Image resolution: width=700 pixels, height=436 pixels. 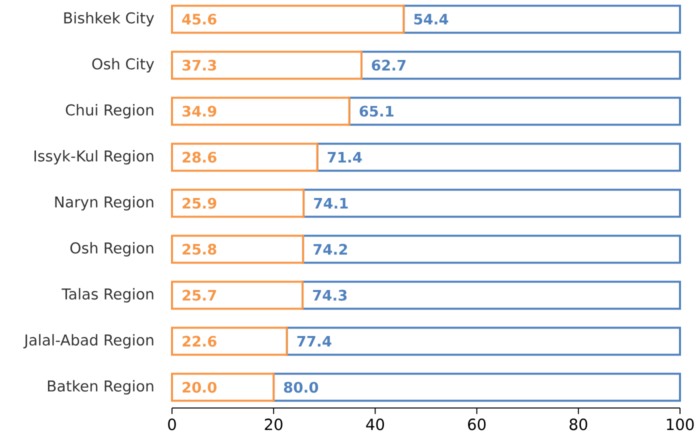 What do you see at coordinates (172, 424) in the screenshot?
I see `x-tick-label: 0` at bounding box center [172, 424].